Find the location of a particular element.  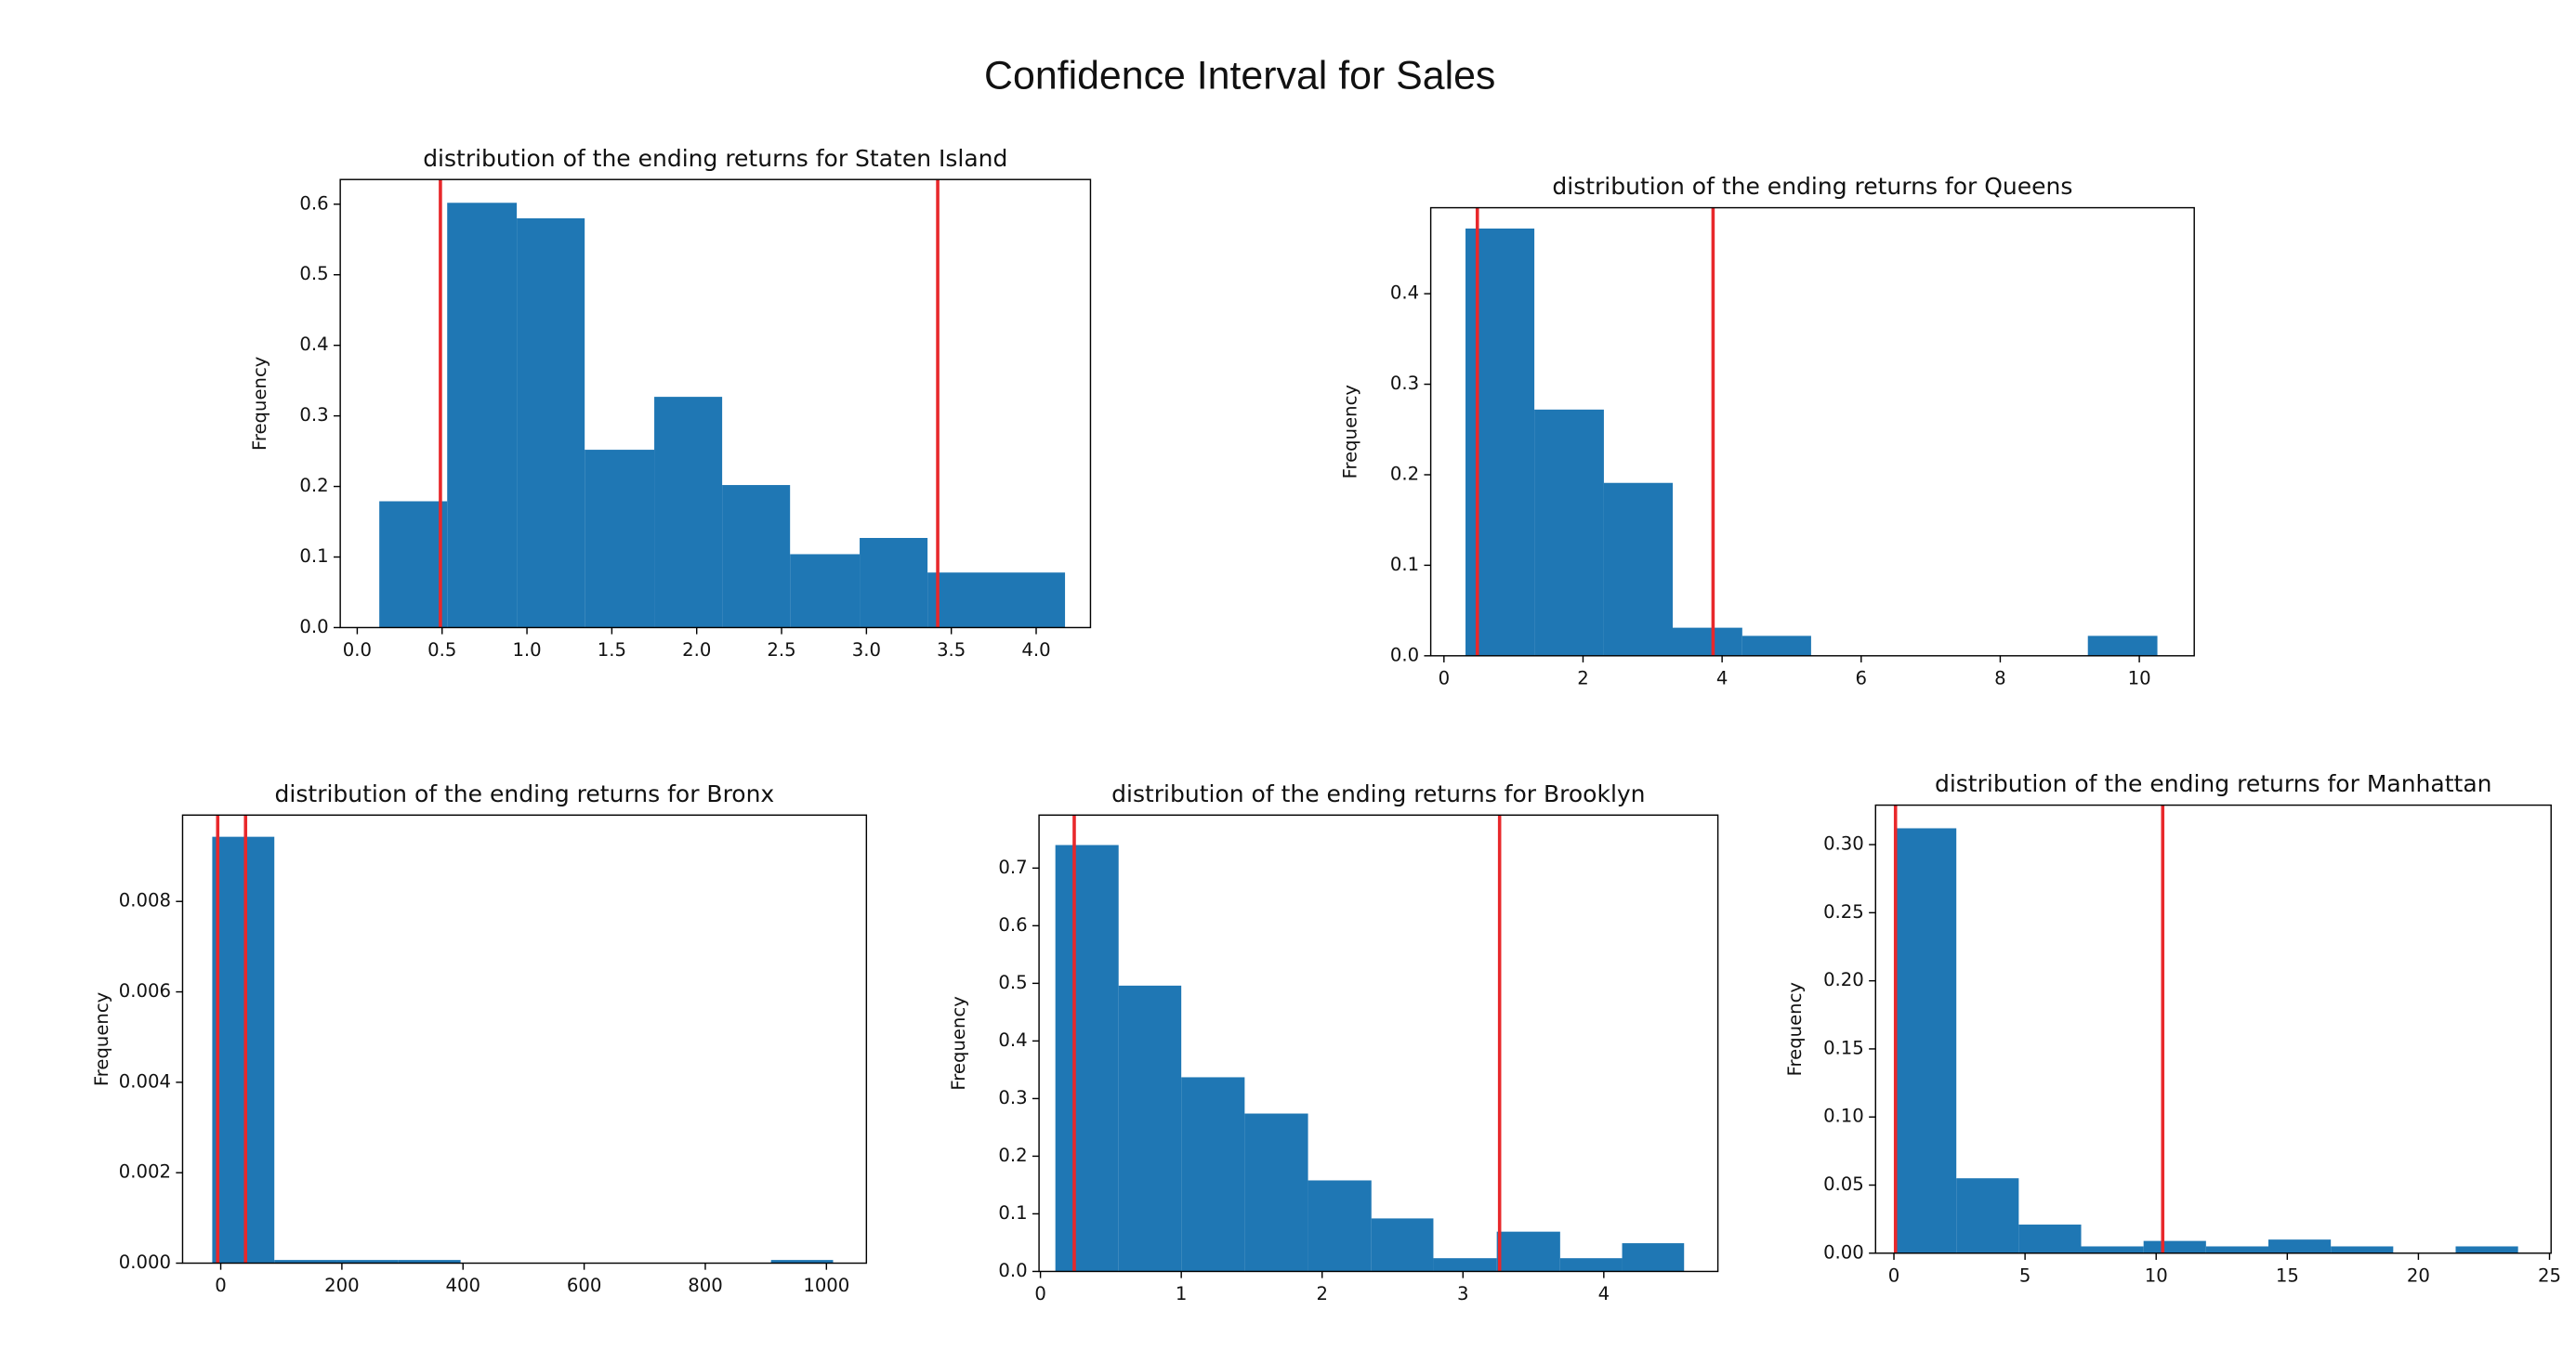

x-tick-label: 4.0 is located at coordinates (1035, 650).